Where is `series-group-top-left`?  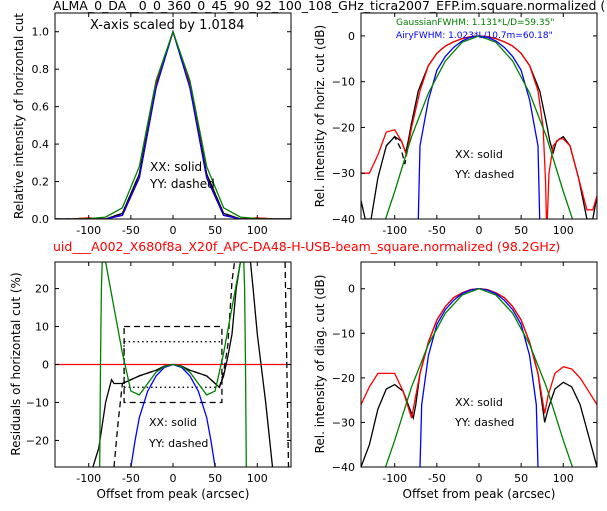 series-group-top-left is located at coordinates (173, 124).